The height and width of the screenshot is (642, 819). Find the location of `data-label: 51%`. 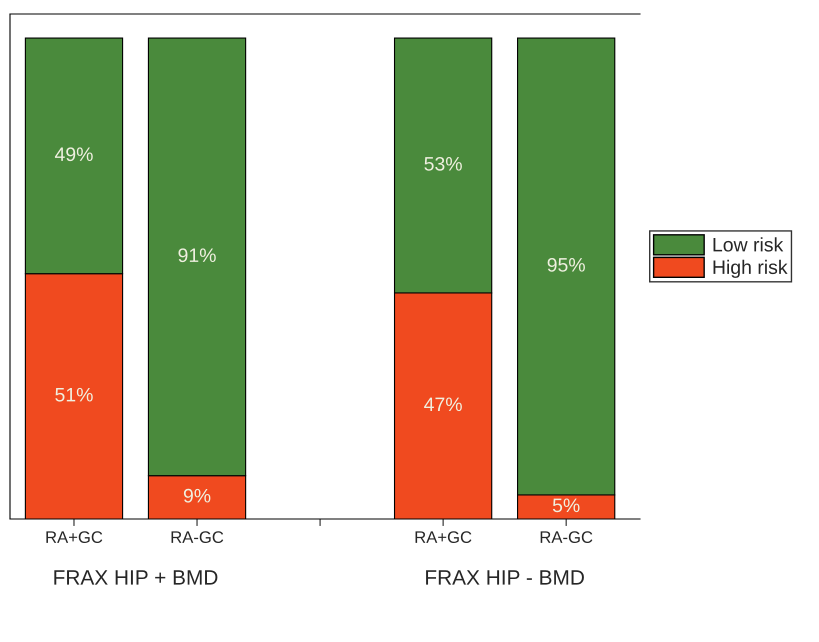

data-label: 51% is located at coordinates (74, 395).